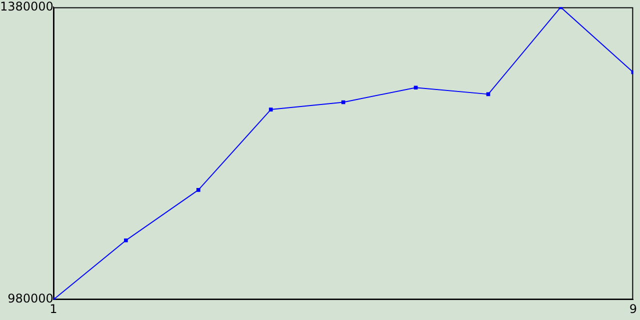 This screenshot has height=320, width=640. What do you see at coordinates (54, 309) in the screenshot?
I see `x-tick-label: 1` at bounding box center [54, 309].